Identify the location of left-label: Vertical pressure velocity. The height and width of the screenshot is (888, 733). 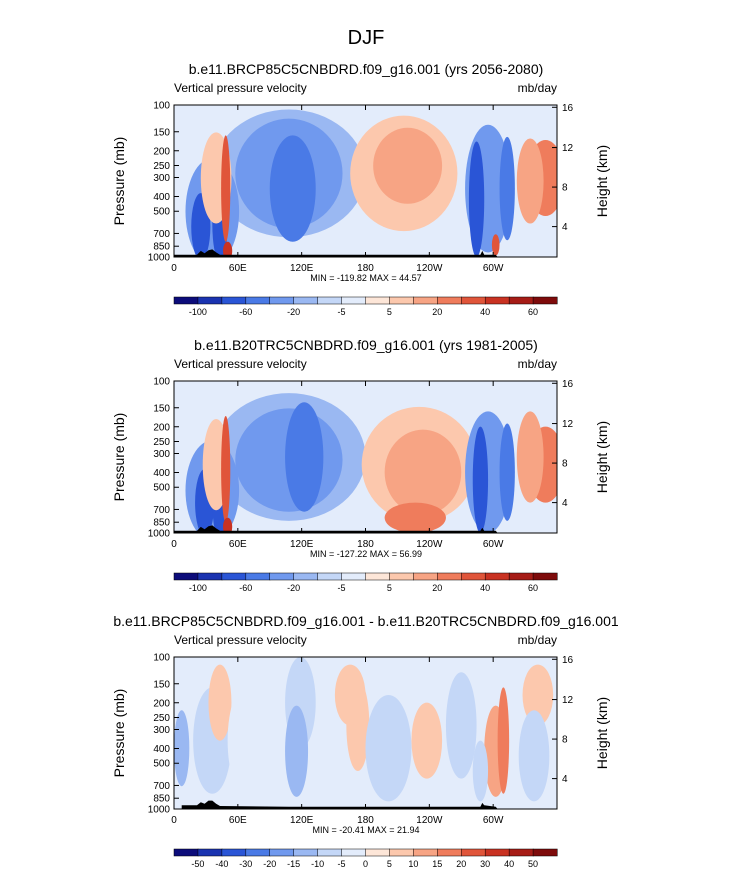
(240, 364).